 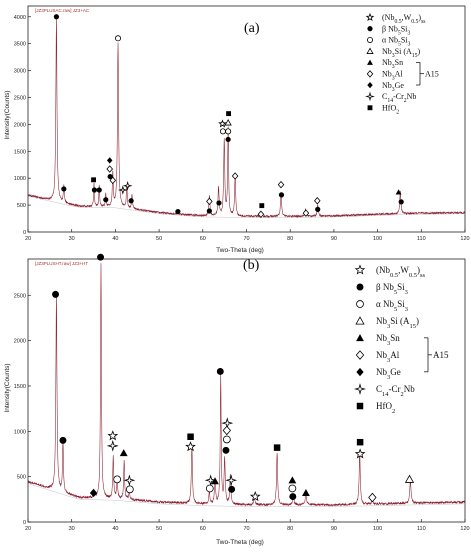 I want to click on x-tick-label: 120, so click(x=464, y=529).